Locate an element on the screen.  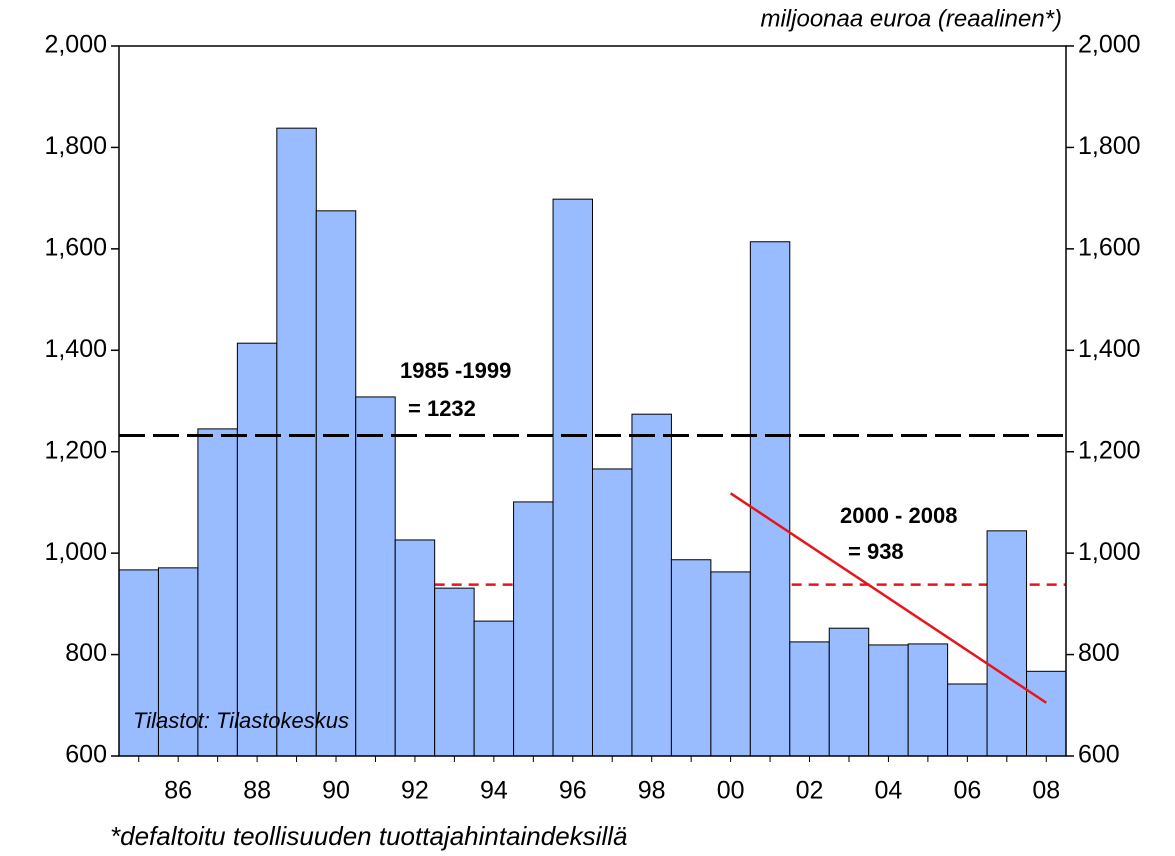
y-tick-label: 600 is located at coordinates (86, 755).